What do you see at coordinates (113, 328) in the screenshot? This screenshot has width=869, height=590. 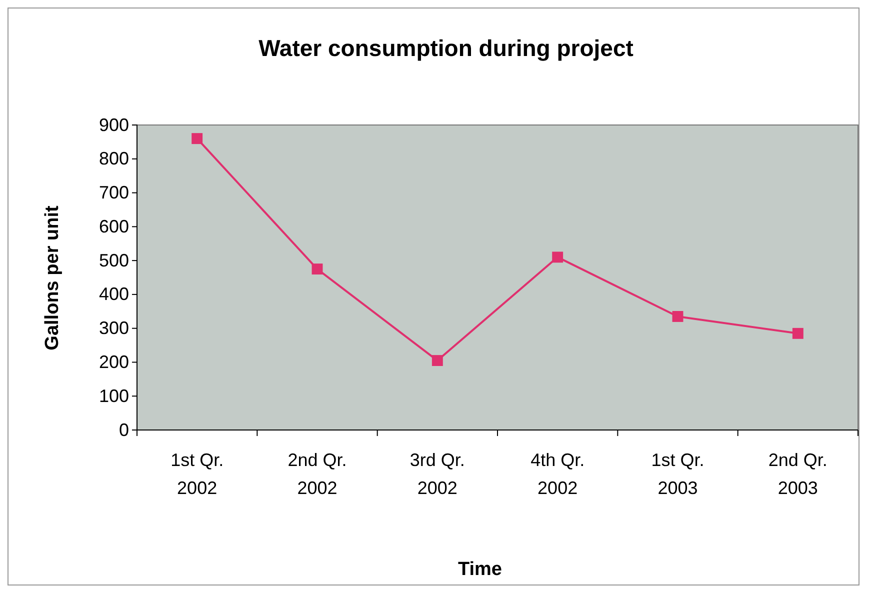 I see `y-tick-label: 300` at bounding box center [113, 328].